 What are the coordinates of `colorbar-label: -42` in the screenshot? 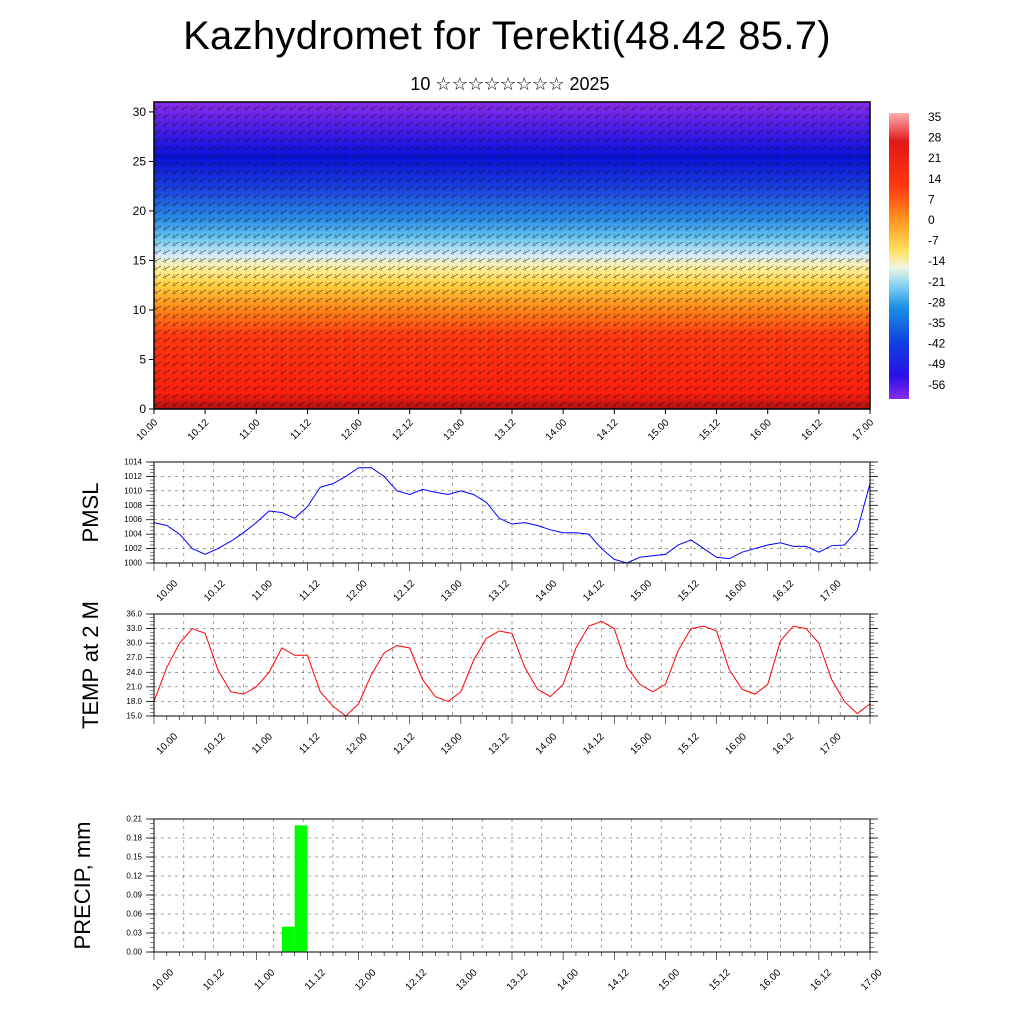 It's located at (937, 344).